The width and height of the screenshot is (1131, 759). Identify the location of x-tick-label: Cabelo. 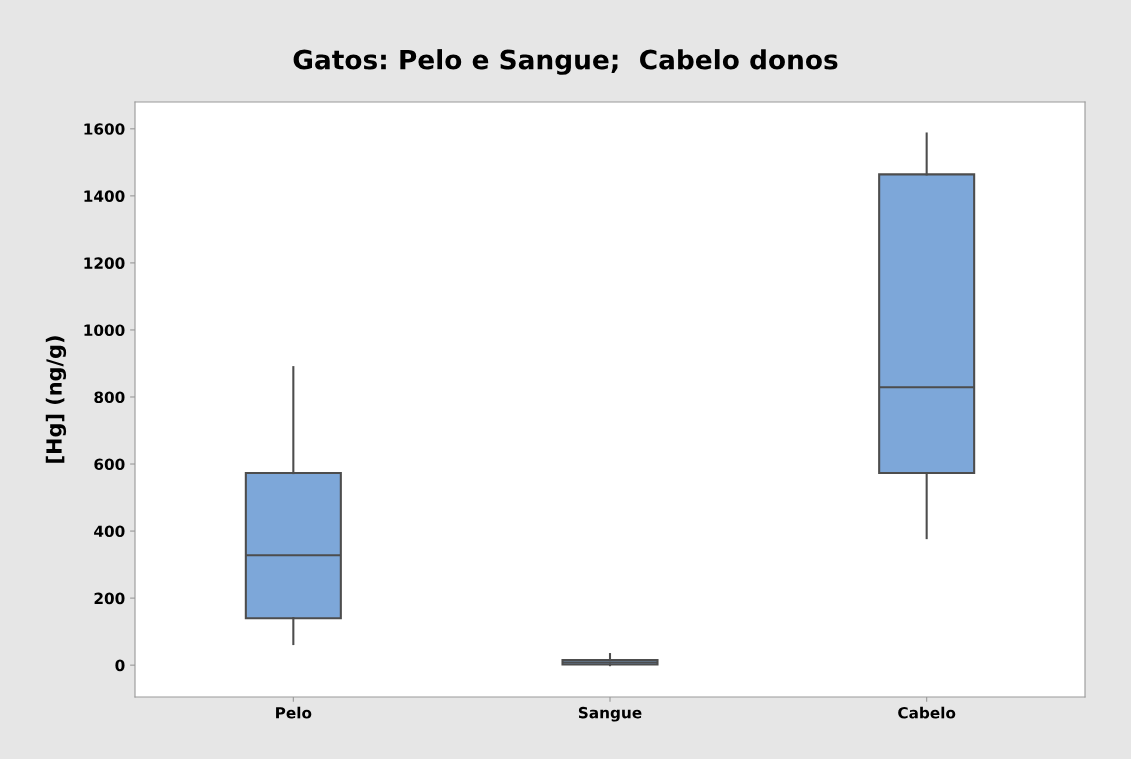
(927, 712).